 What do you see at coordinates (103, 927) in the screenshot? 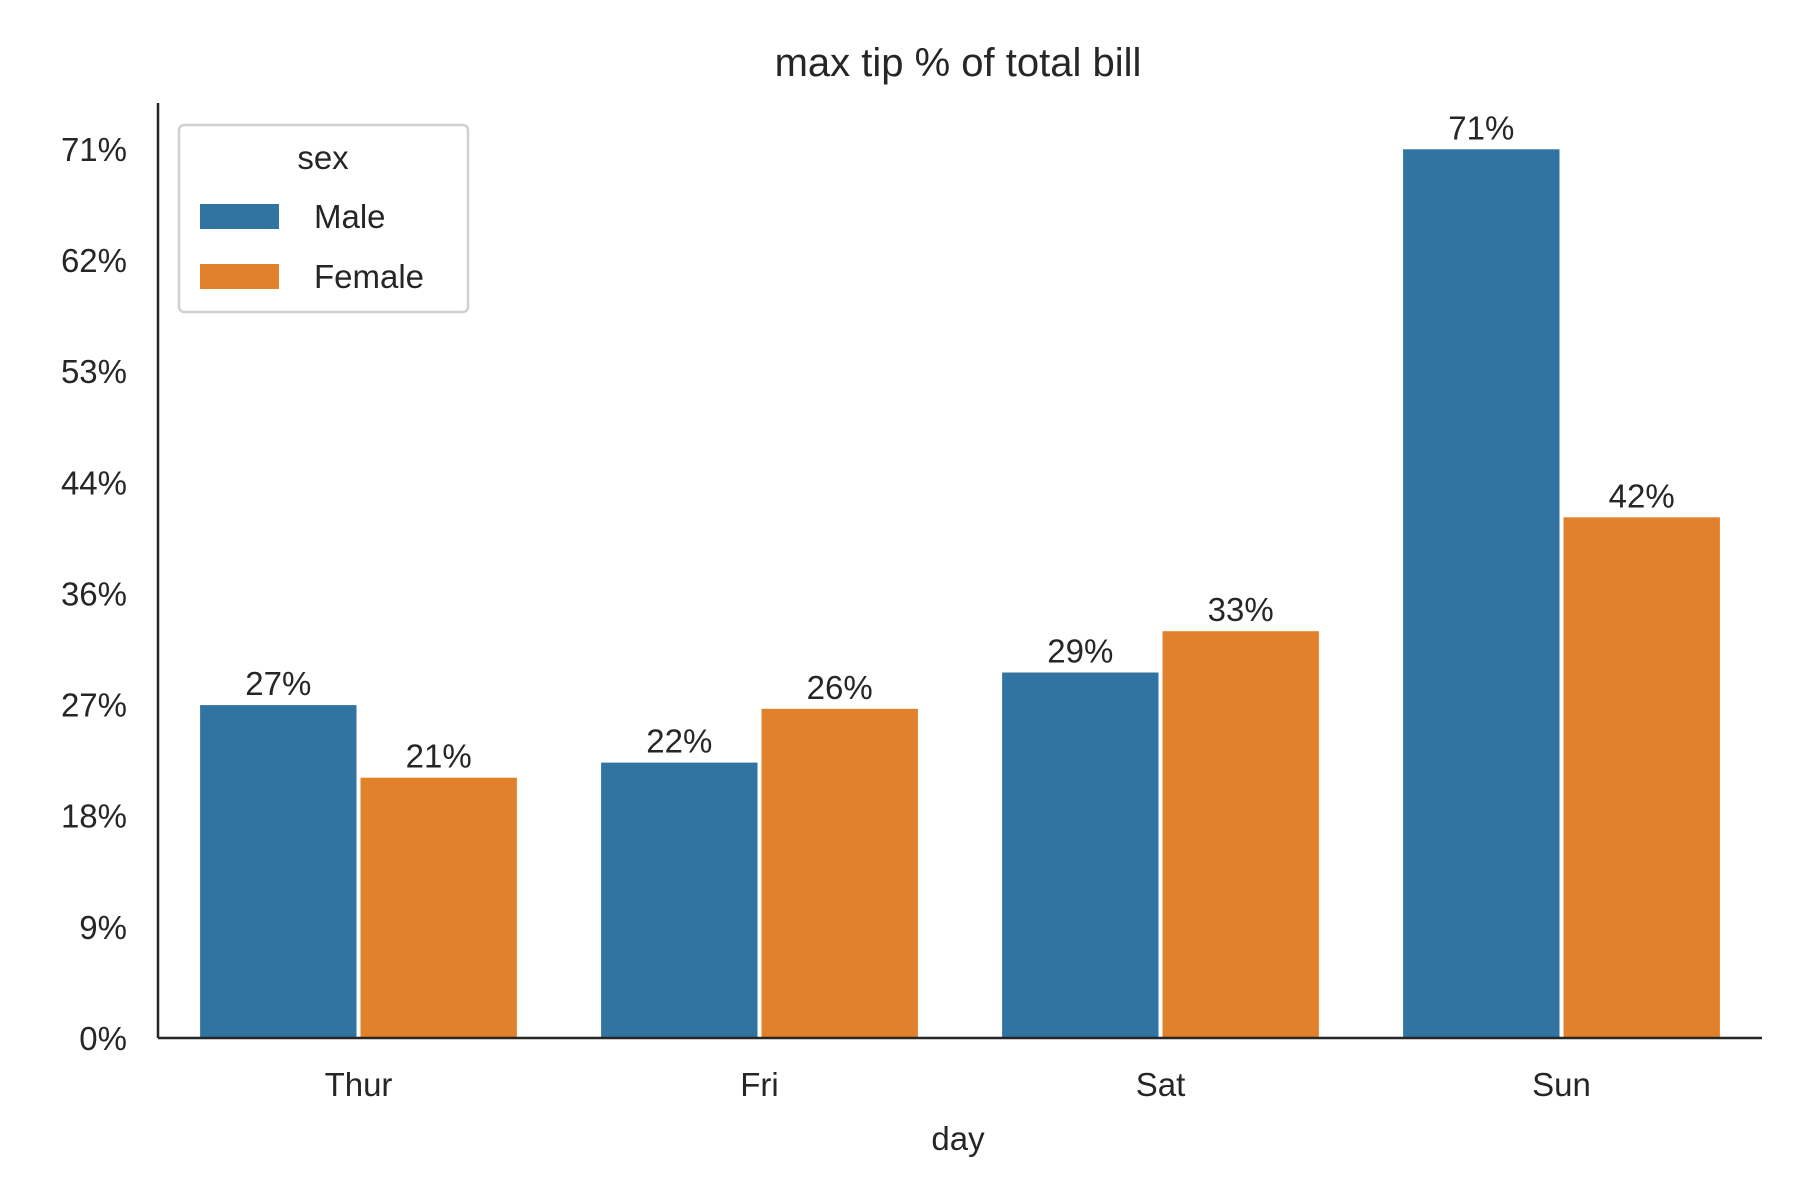
I see `y-tick-label: 9%` at bounding box center [103, 927].